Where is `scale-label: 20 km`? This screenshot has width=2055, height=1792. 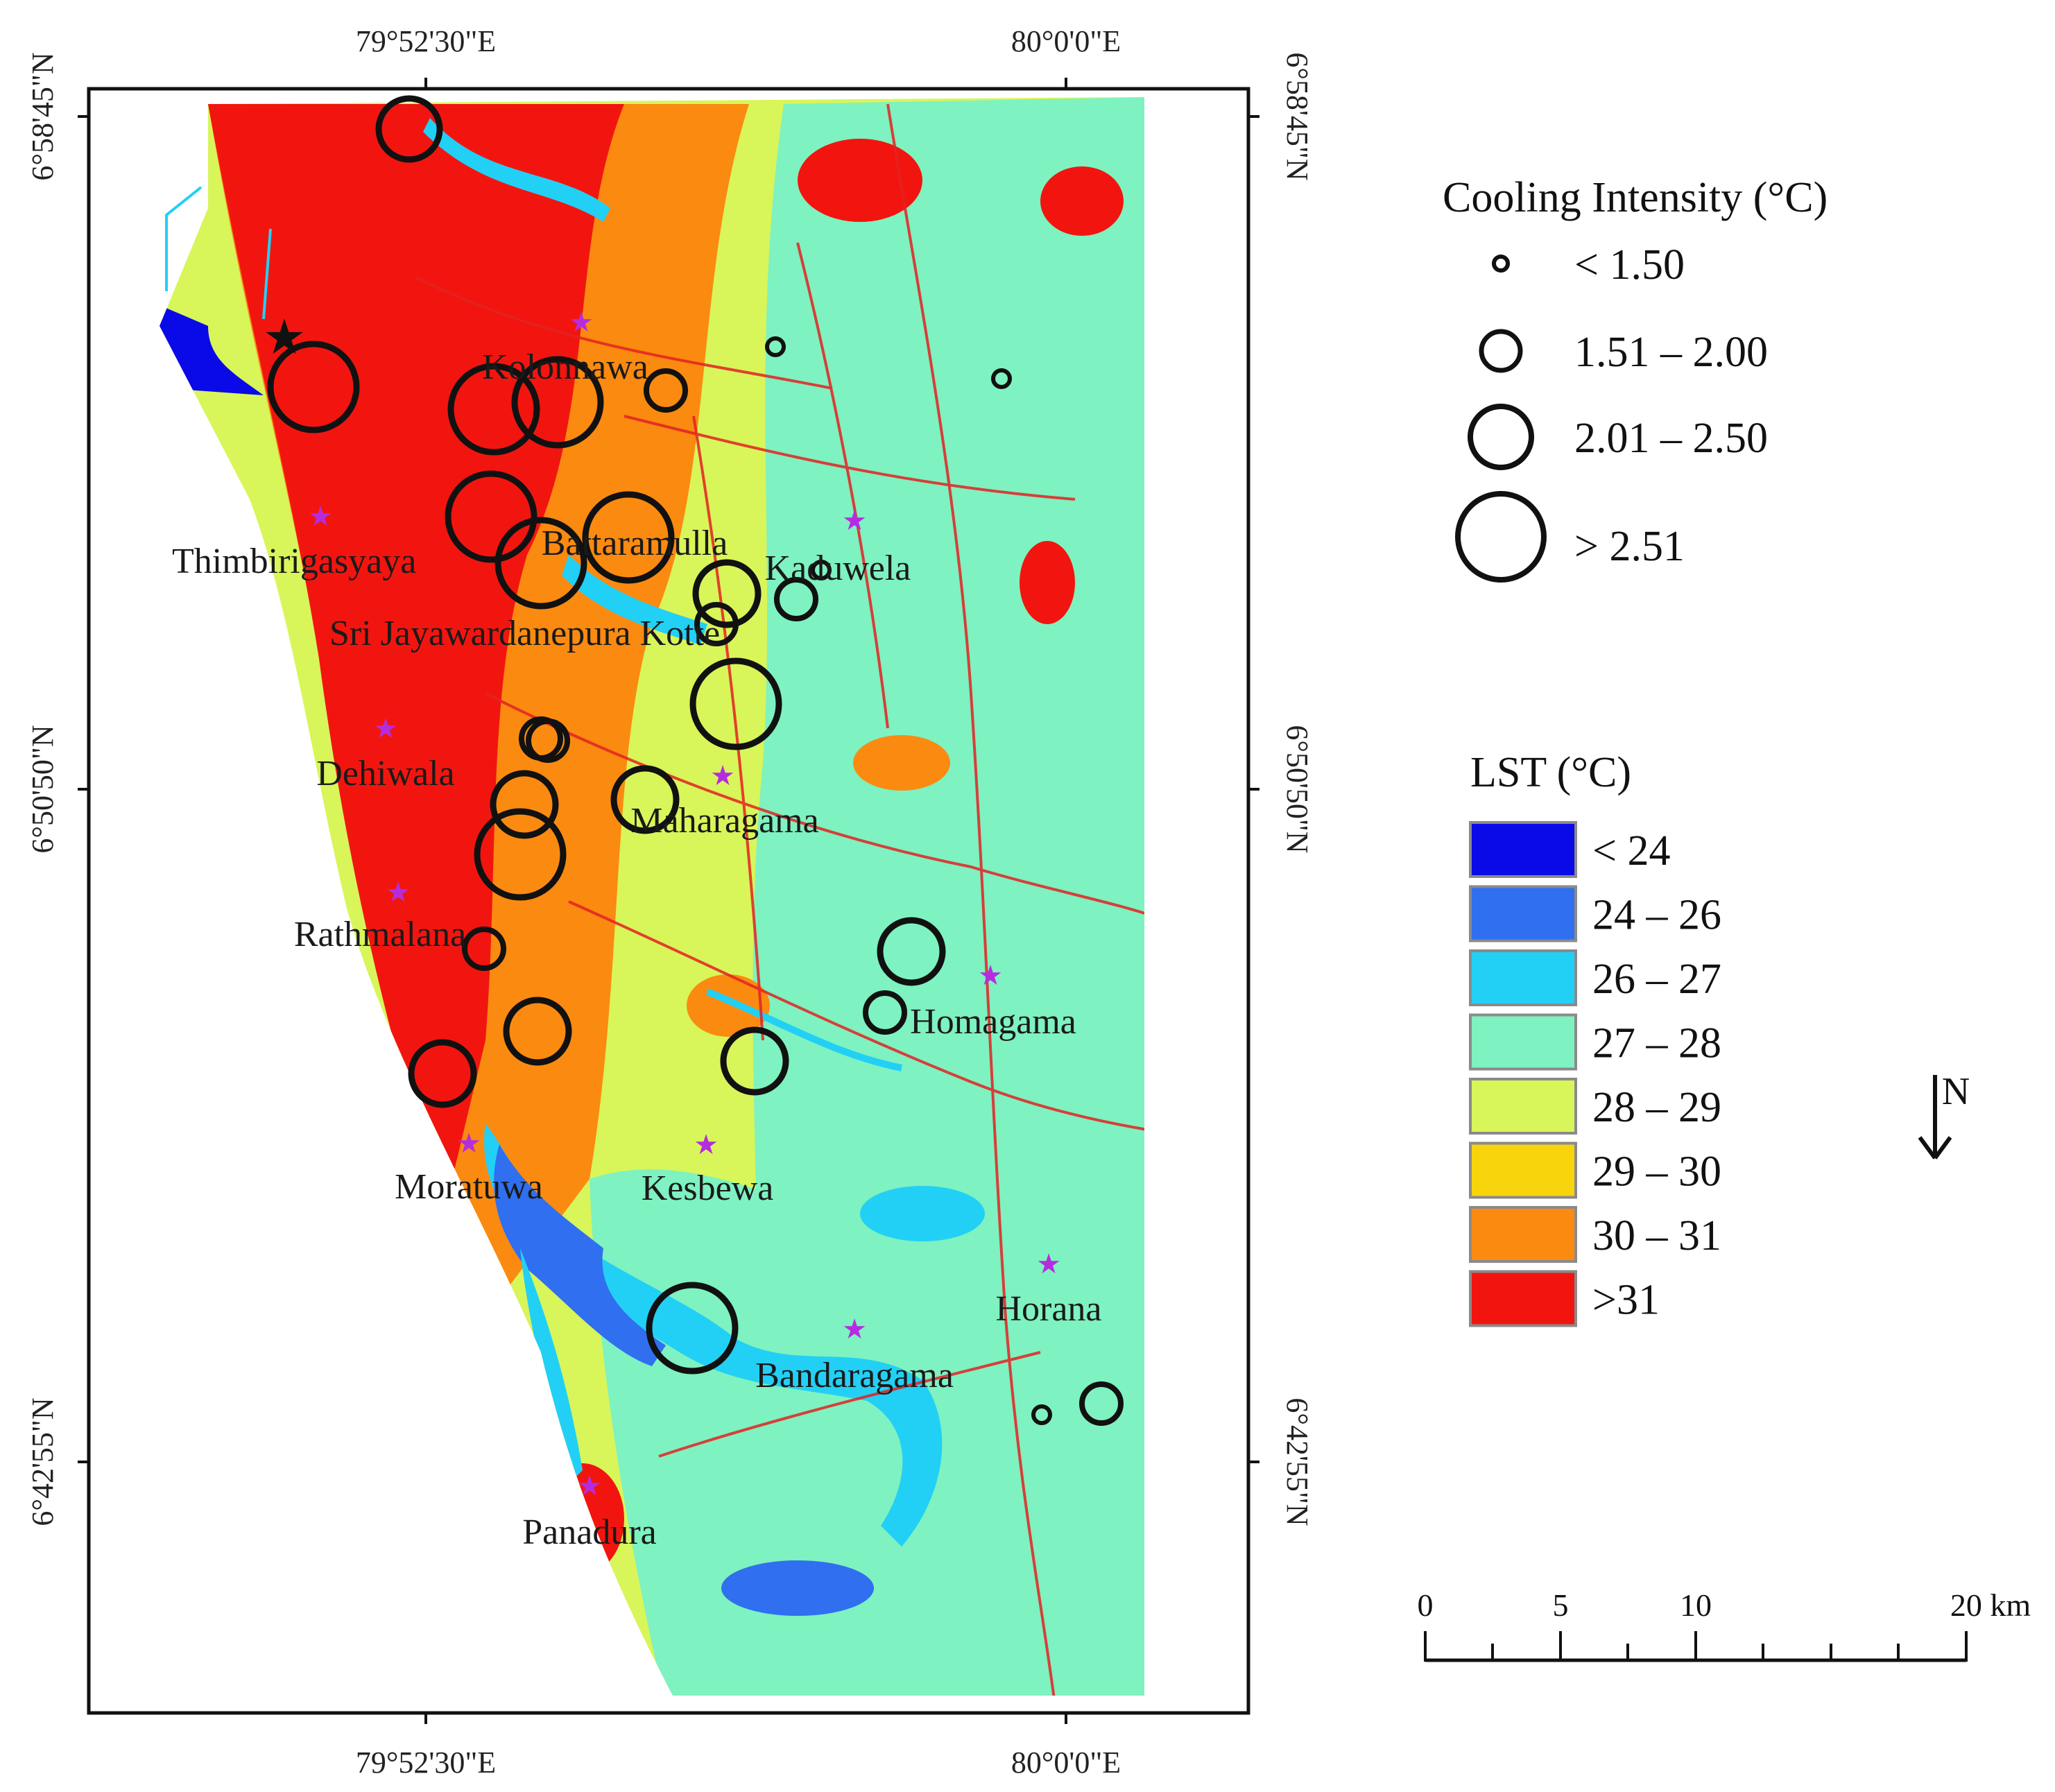 scale-label: 20 km is located at coordinates (1991, 1605).